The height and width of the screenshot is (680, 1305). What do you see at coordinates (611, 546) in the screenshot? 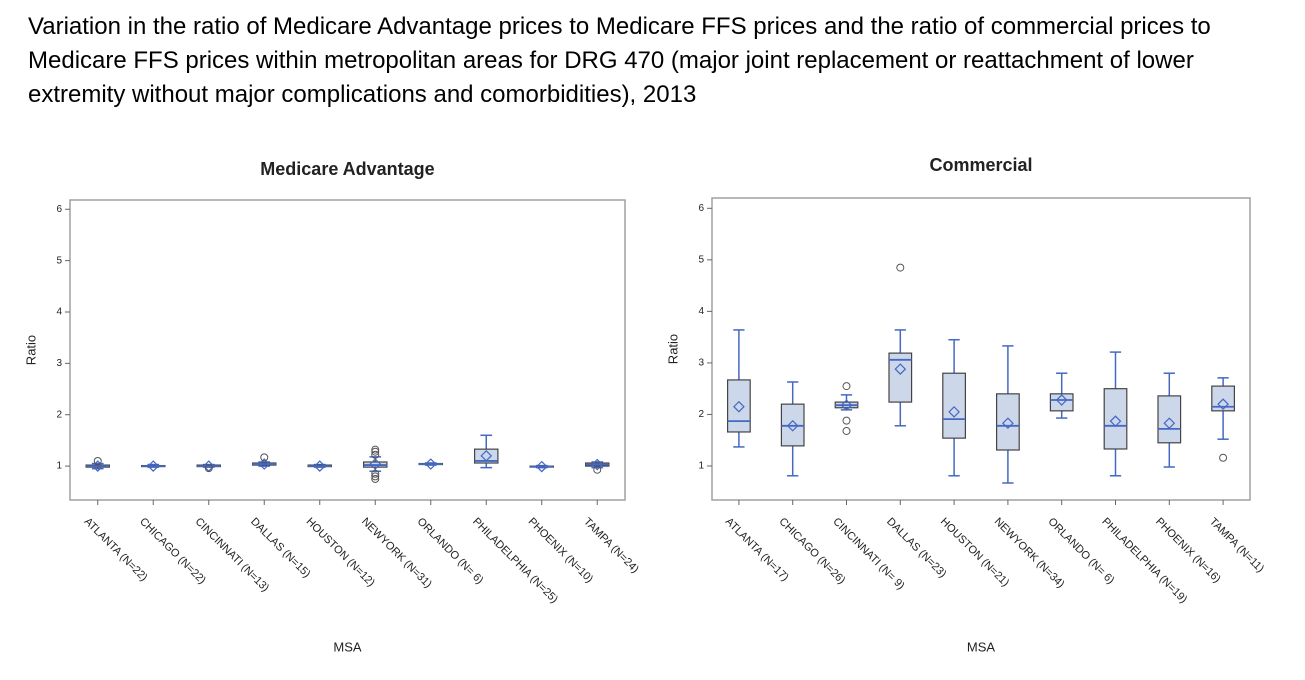
I see `x-tick-label: TAMPA (N=24)` at bounding box center [611, 546].